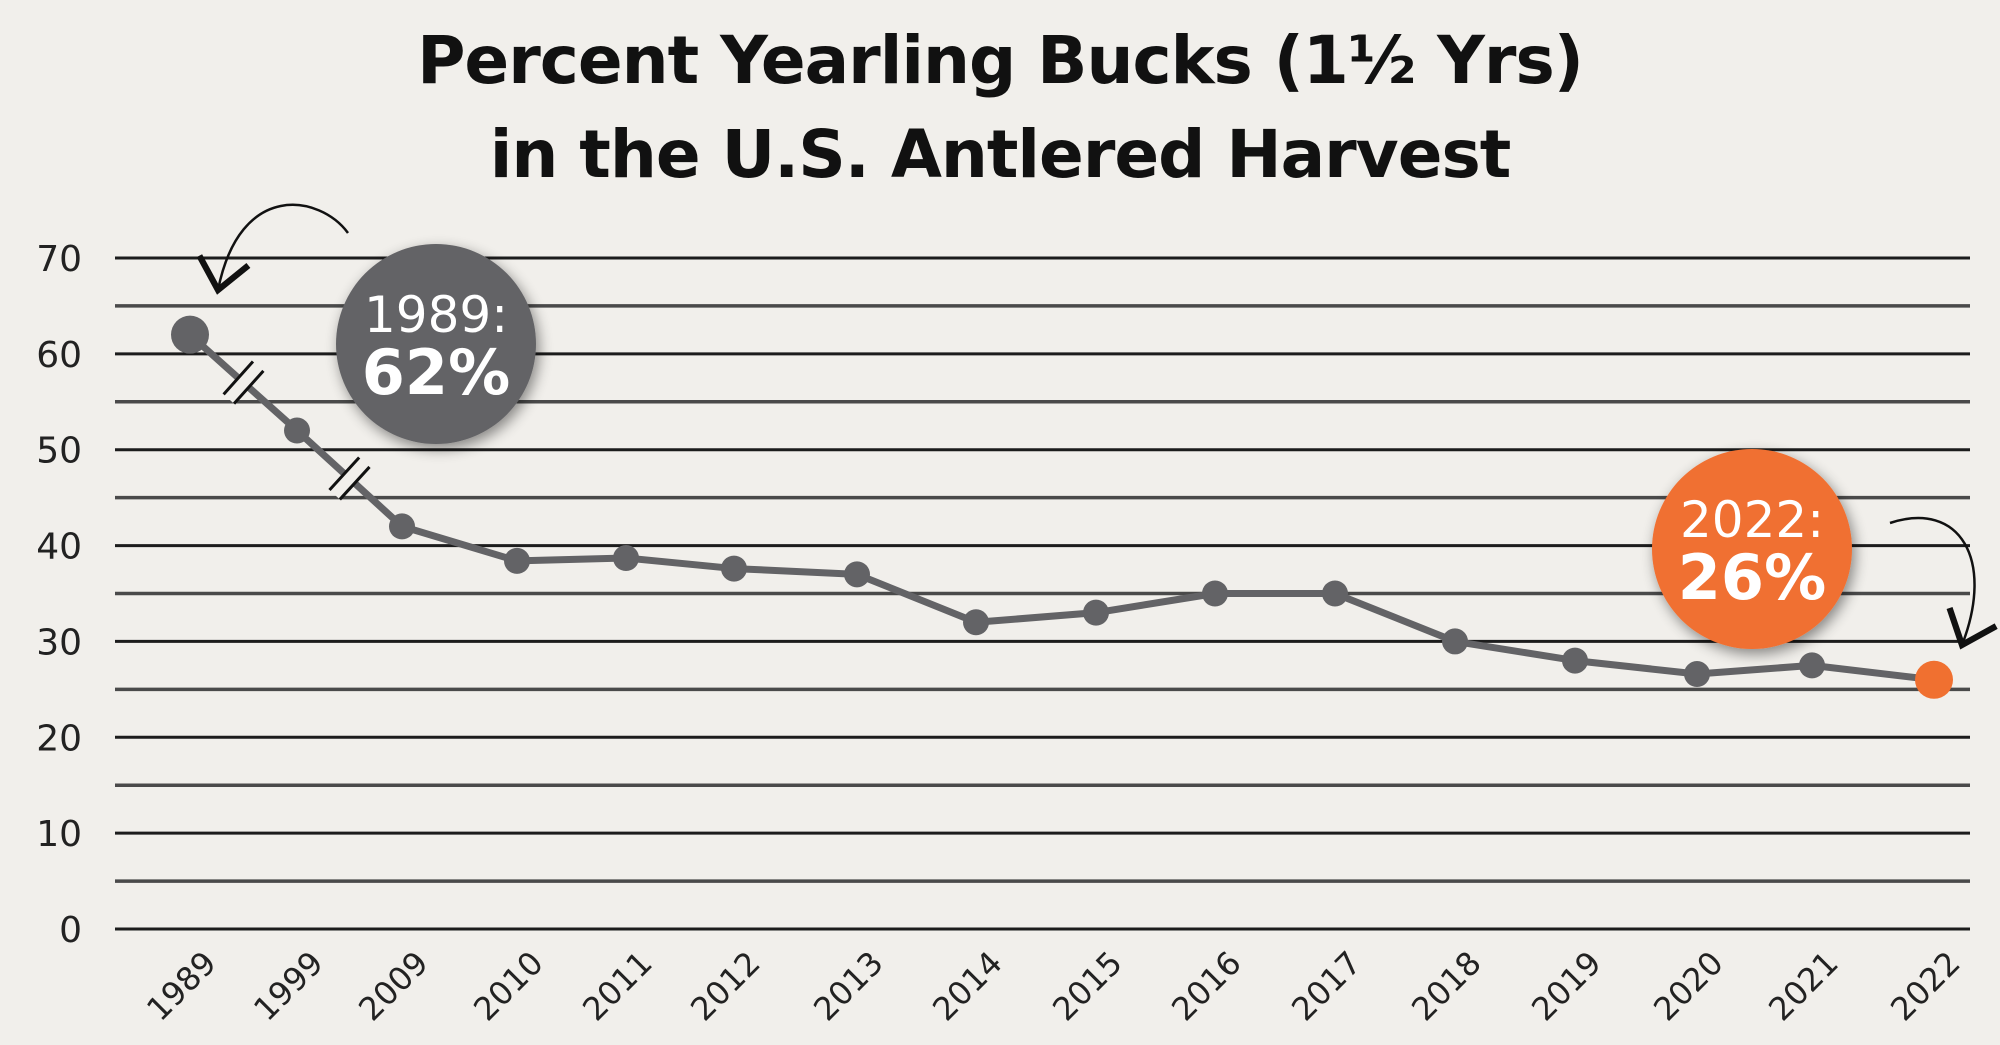 This screenshot has height=1045, width=2000. I want to click on x-tick-label: 2019, so click(1566, 986).